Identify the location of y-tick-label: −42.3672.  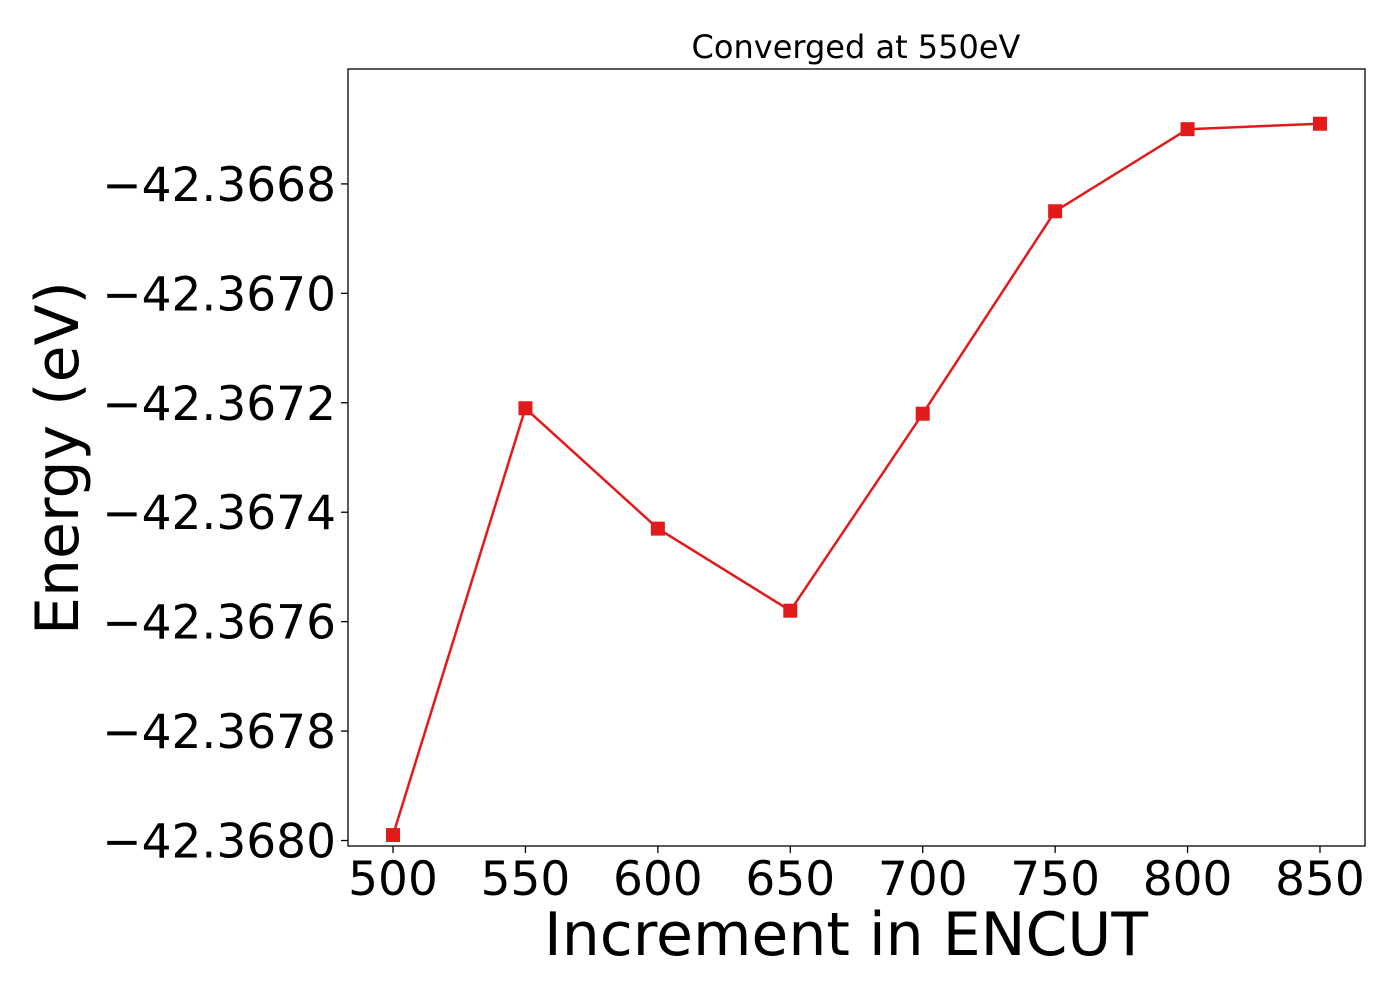
(219, 404).